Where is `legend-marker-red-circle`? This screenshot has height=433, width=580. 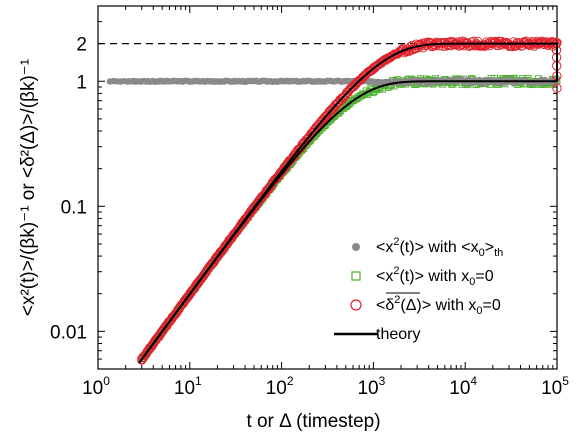
legend-marker-red-circle is located at coordinates (356, 305).